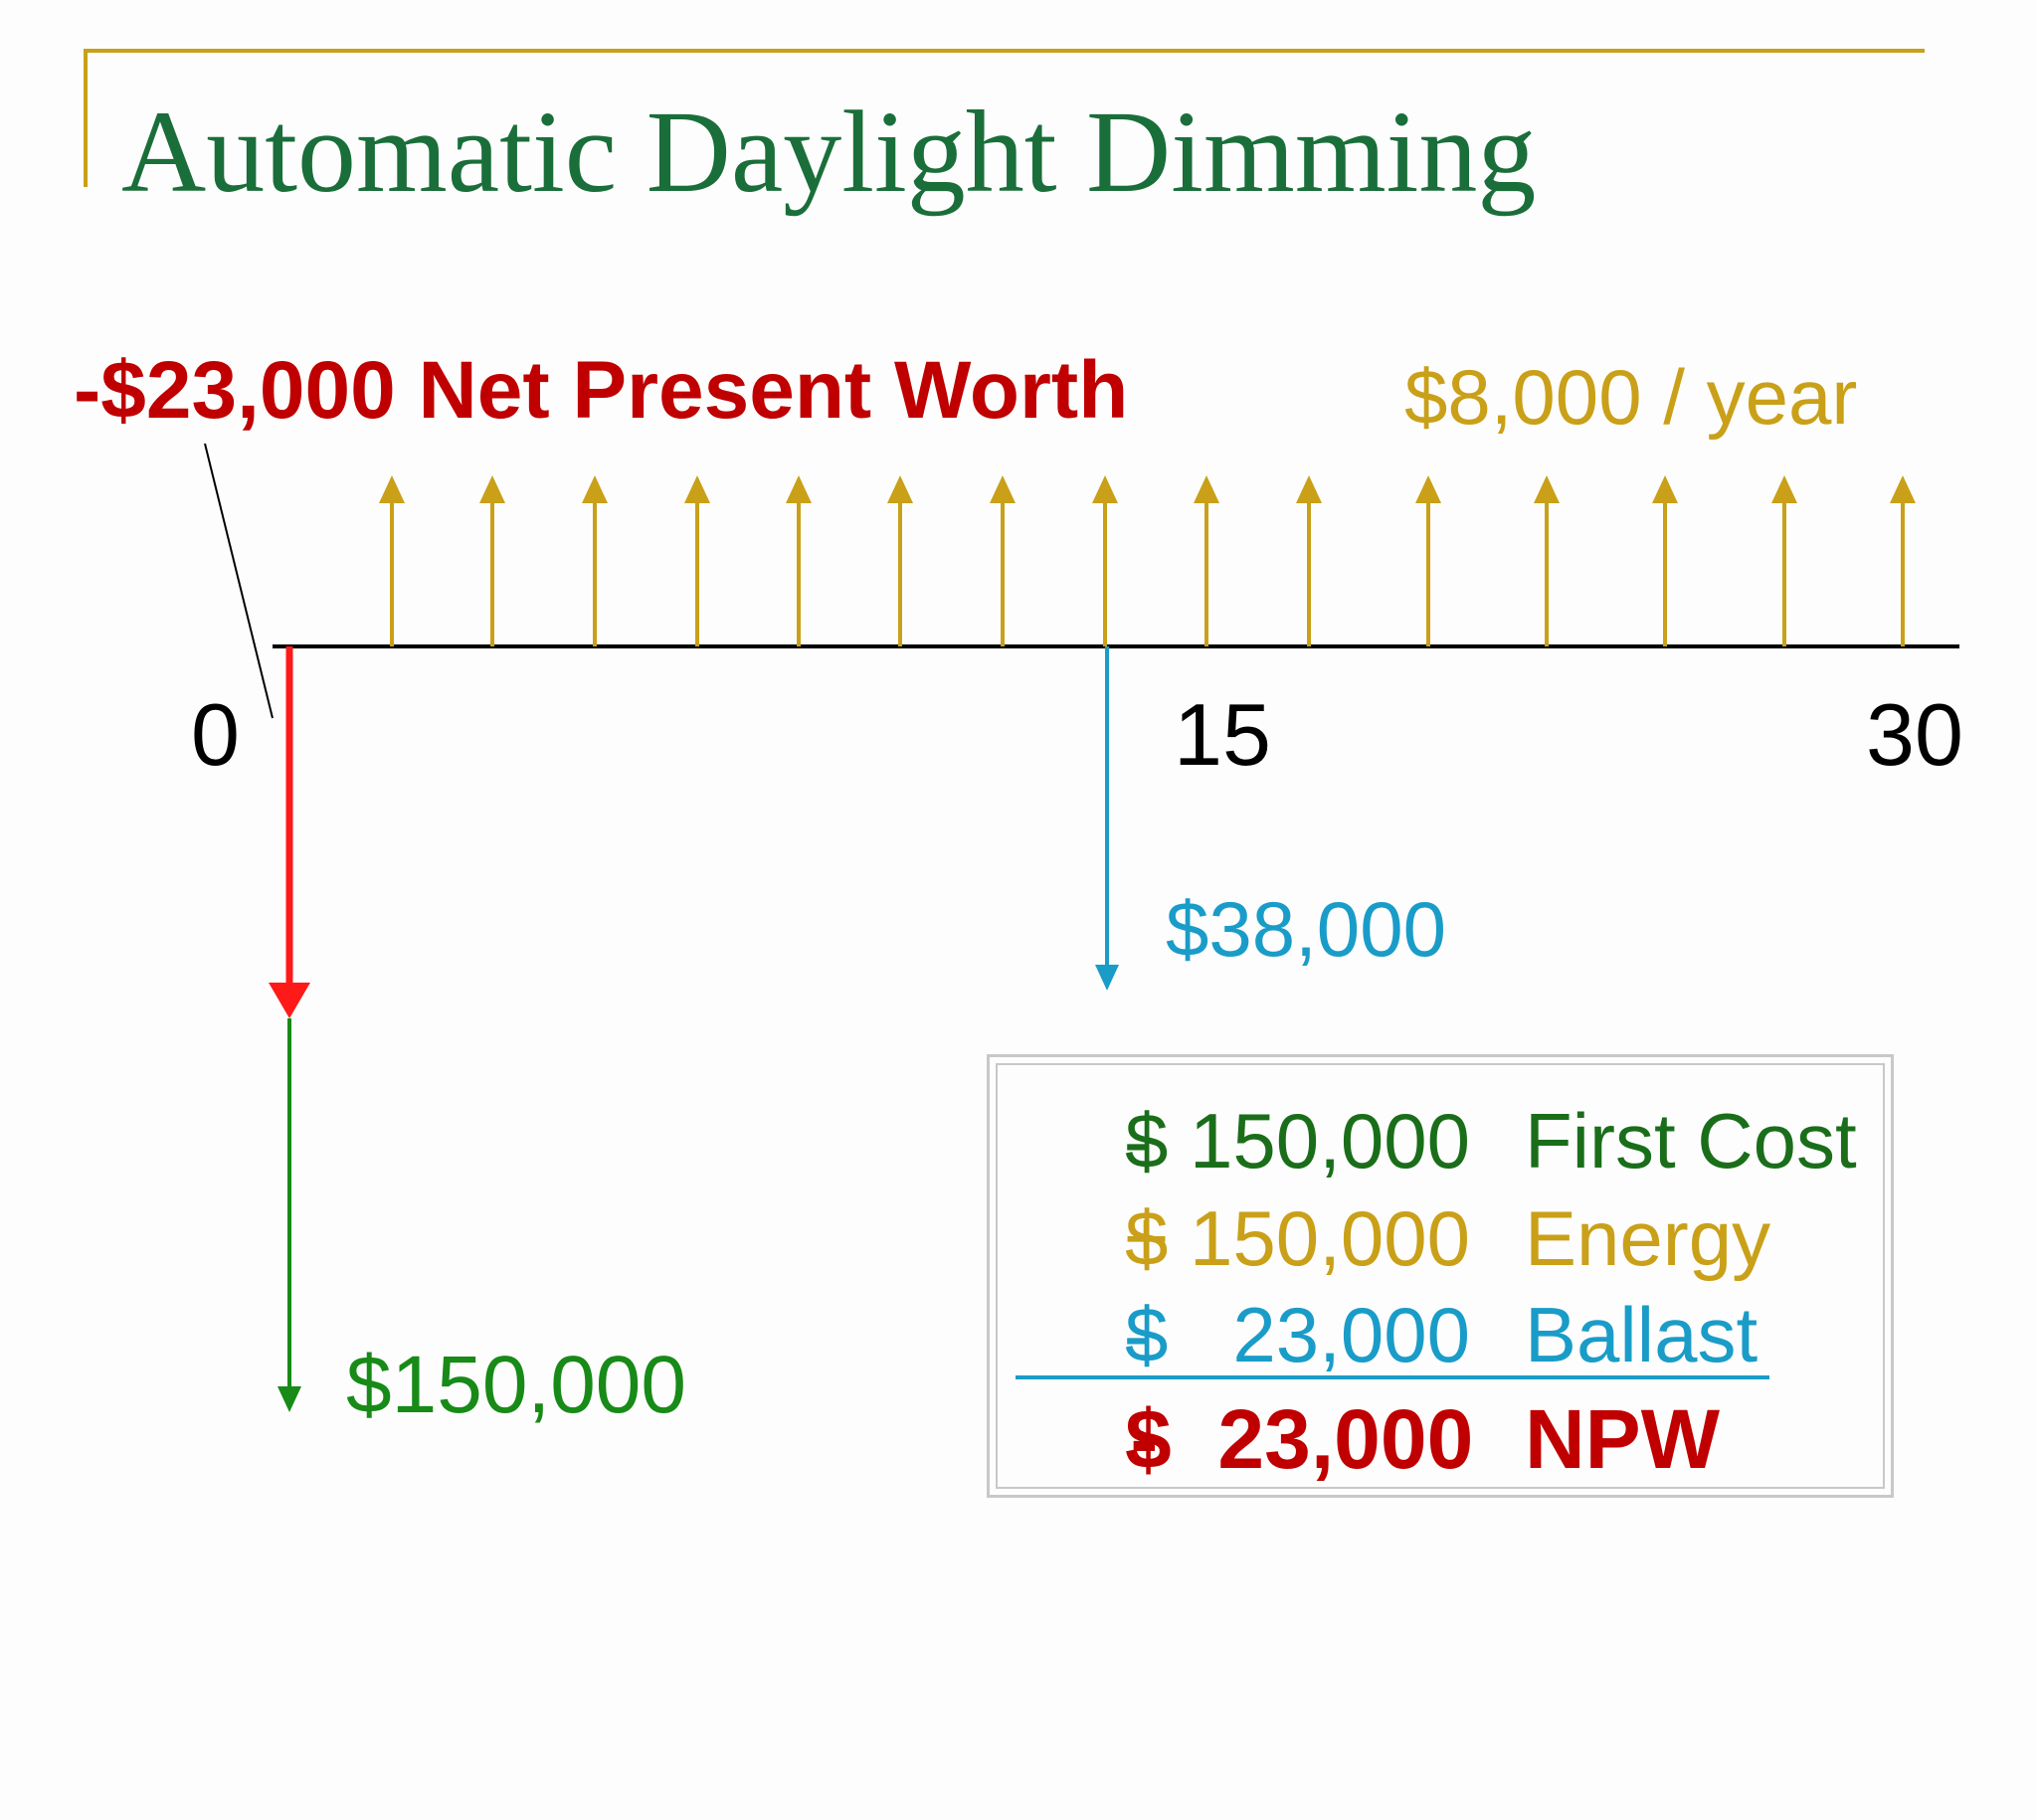 The height and width of the screenshot is (1820, 2037). I want to click on summary-description: Energy, so click(1648, 1238).